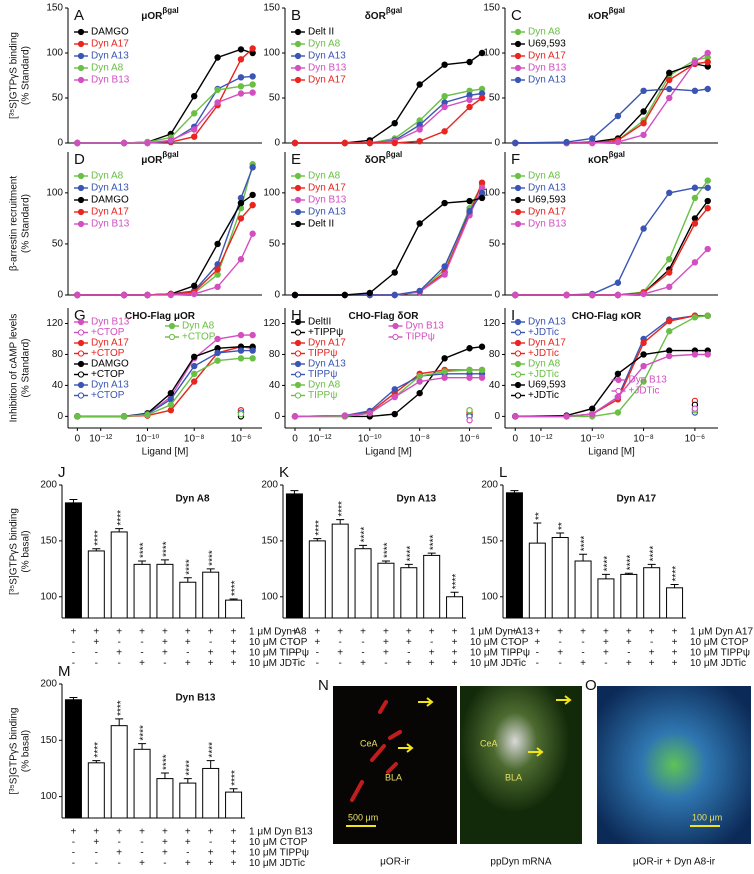  Describe the element at coordinates (550, 726) in the screenshot. I see `arrow` at that location.